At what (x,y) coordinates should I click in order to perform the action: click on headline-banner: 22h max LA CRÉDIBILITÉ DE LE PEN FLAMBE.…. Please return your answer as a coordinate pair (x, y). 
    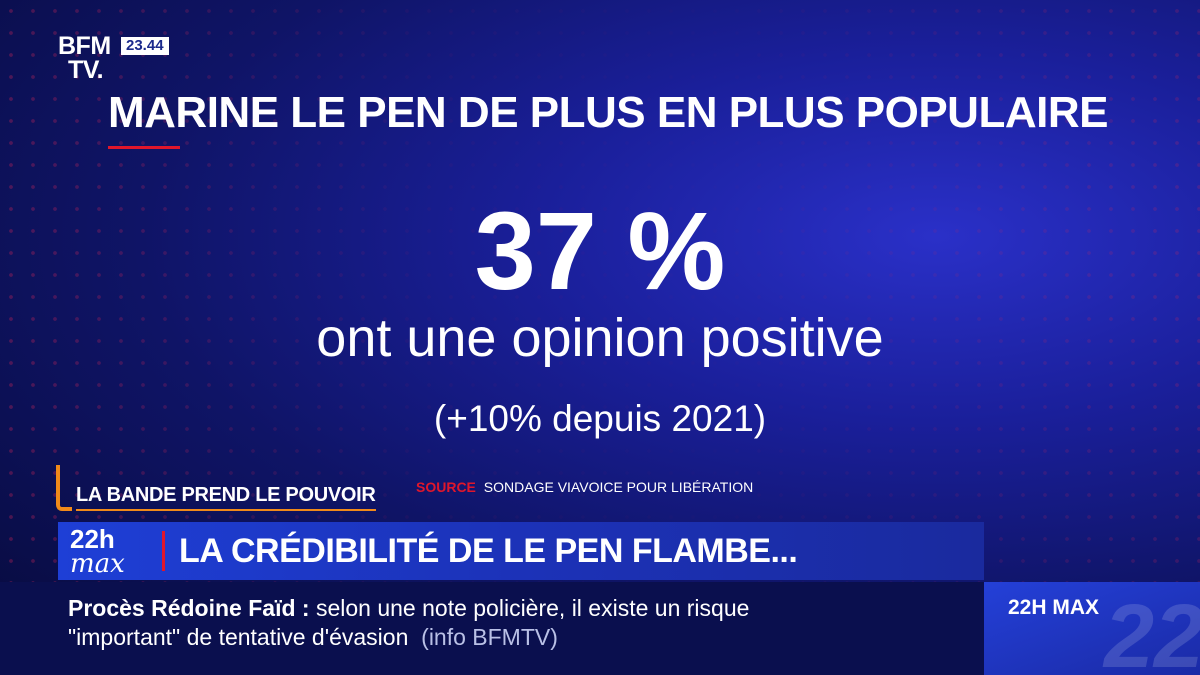
    Looking at the image, I should click on (521, 551).